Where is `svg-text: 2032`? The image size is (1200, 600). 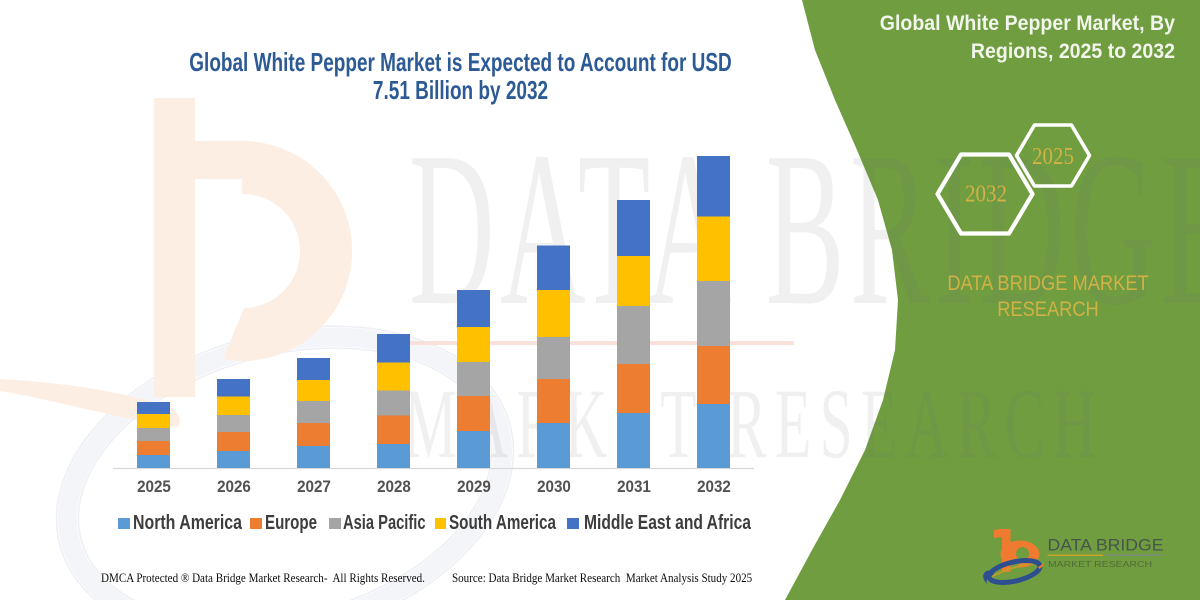 svg-text: 2032 is located at coordinates (986, 194).